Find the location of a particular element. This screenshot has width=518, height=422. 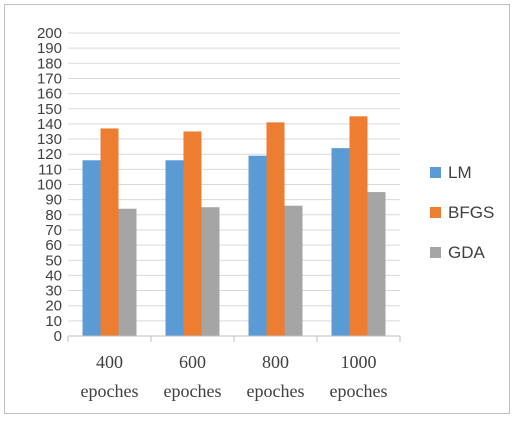

y-tick-label: 90 is located at coordinates (53, 200).